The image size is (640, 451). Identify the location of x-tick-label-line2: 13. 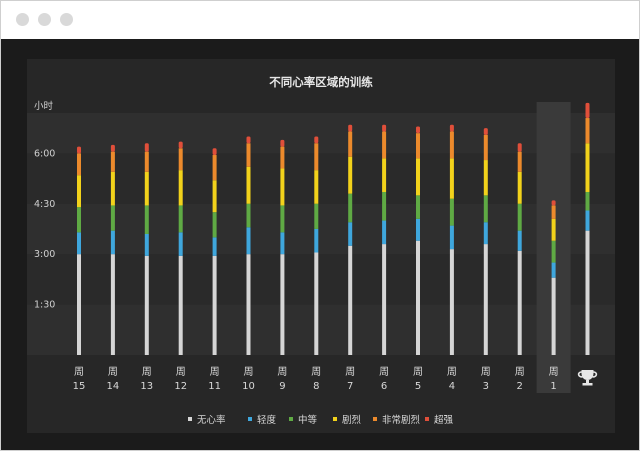
(146, 386).